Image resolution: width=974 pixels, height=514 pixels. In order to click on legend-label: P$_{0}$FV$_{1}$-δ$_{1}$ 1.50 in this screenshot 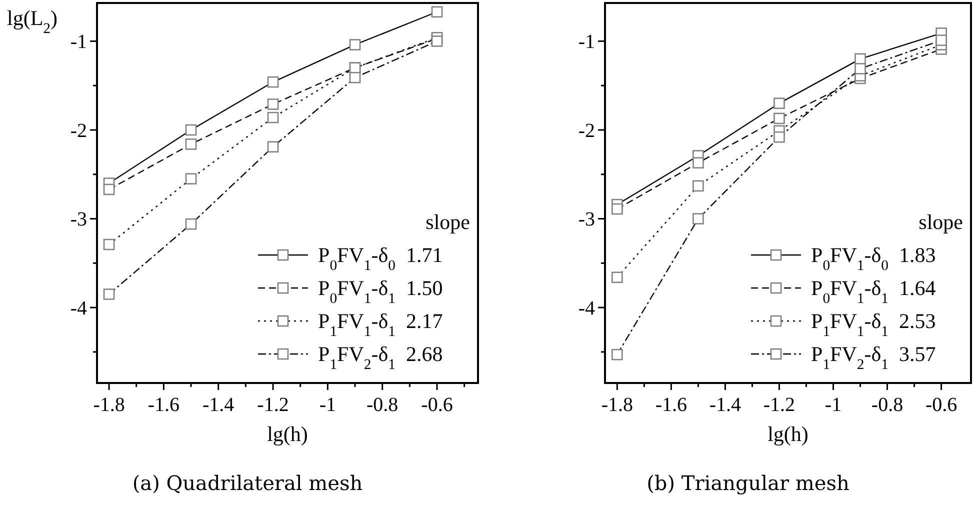, I will do `click(380, 291)`.